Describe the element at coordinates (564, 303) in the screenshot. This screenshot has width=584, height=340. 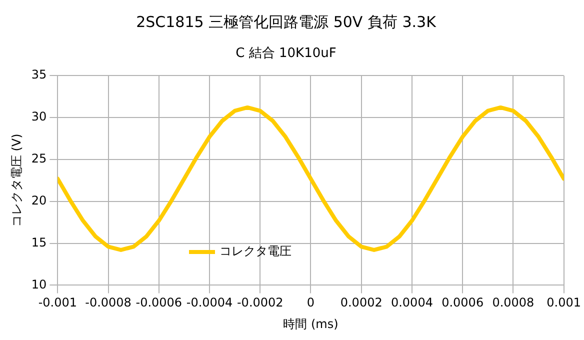
I see `x-tick-label: 0.001` at that location.